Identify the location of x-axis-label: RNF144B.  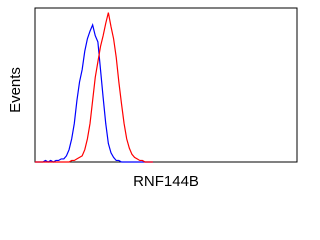
(166, 181).